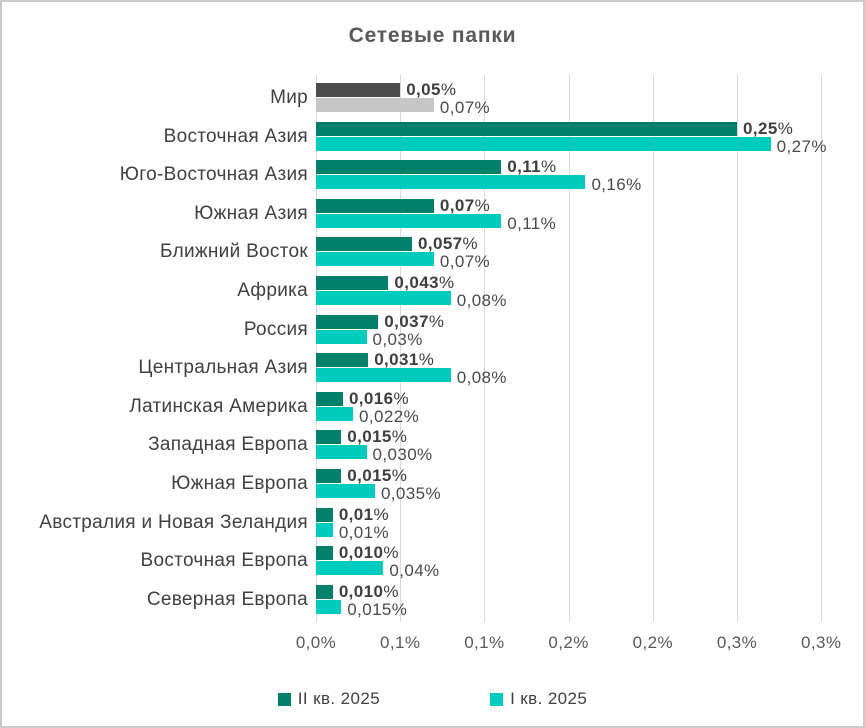 This screenshot has height=728, width=865. What do you see at coordinates (272, 290) in the screenshot?
I see `category-label: Африка` at bounding box center [272, 290].